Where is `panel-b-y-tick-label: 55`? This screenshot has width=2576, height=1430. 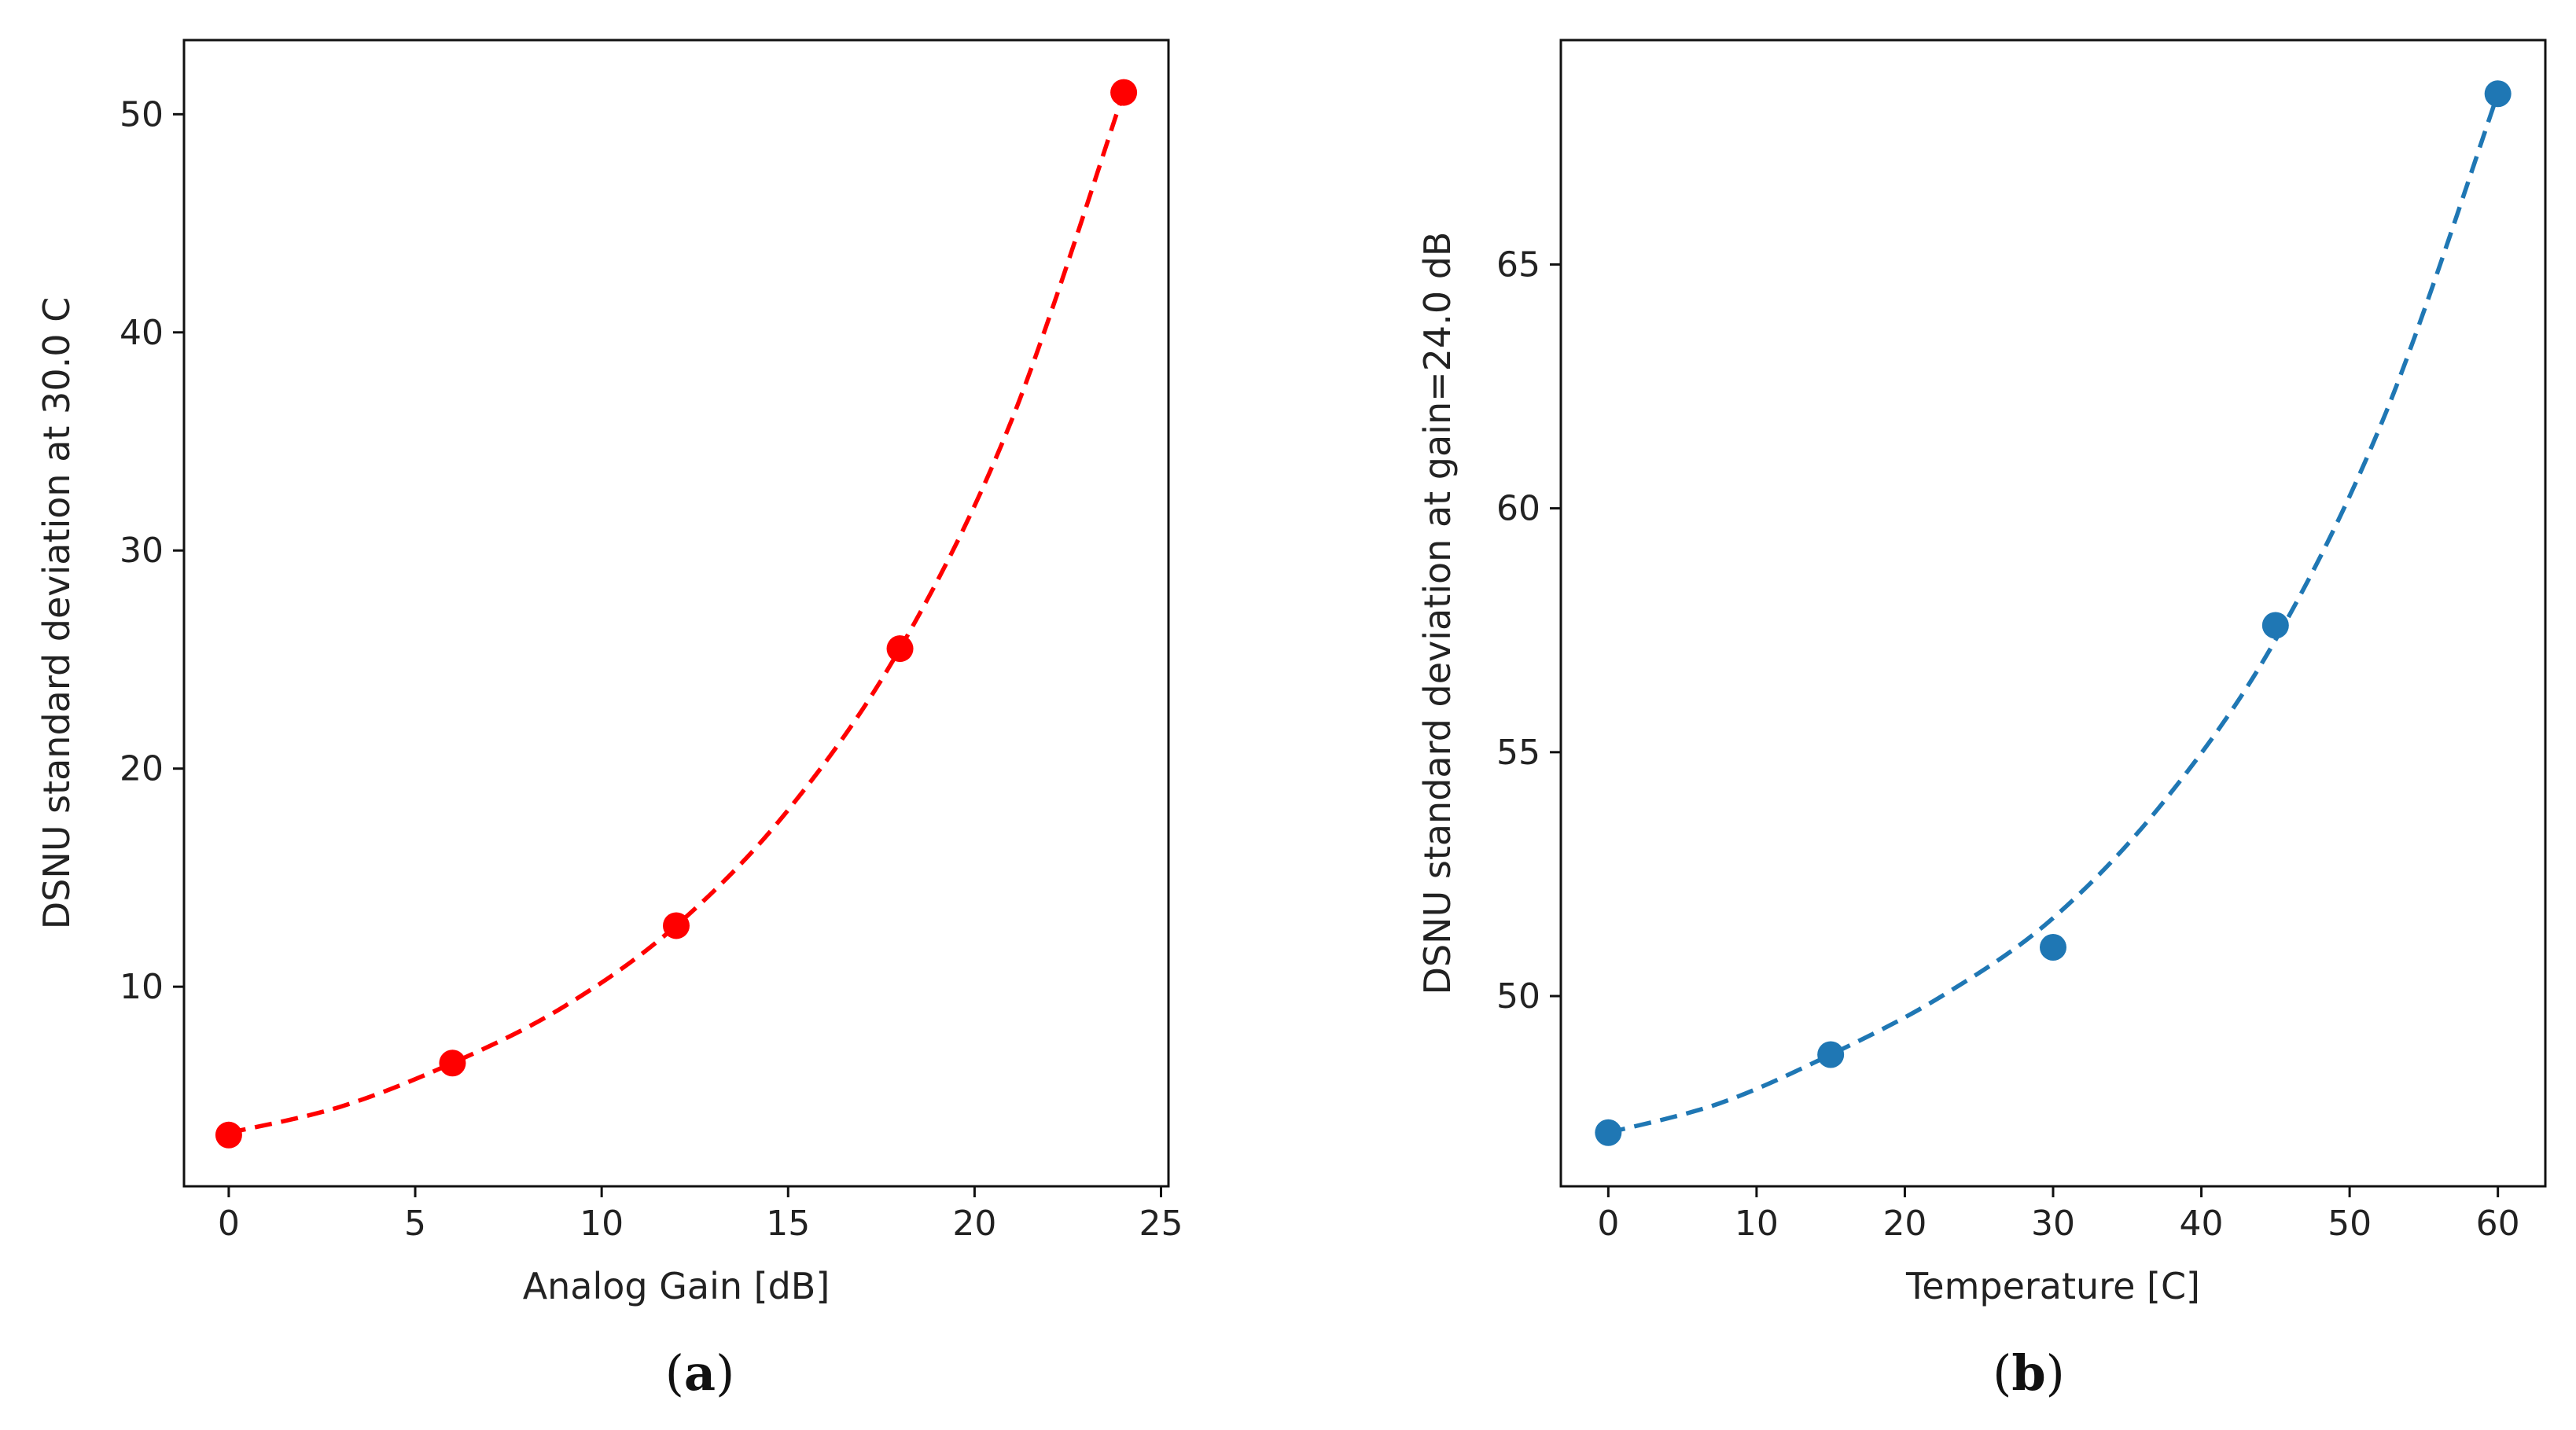
panel-b-y-tick-label: 55 is located at coordinates (1518, 753).